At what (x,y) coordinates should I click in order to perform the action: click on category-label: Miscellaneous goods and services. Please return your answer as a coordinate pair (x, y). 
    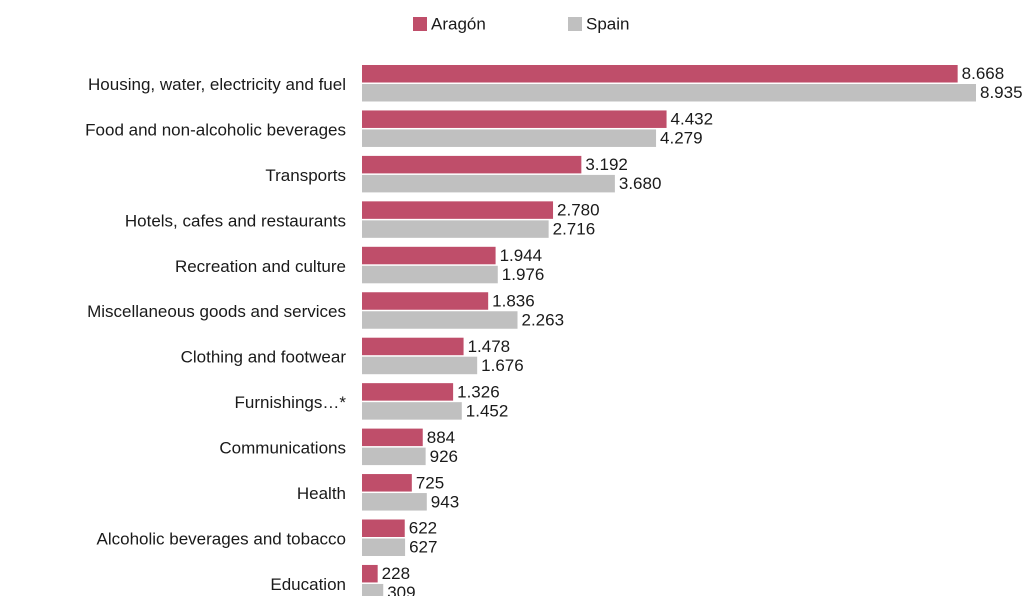
    Looking at the image, I should click on (216, 311).